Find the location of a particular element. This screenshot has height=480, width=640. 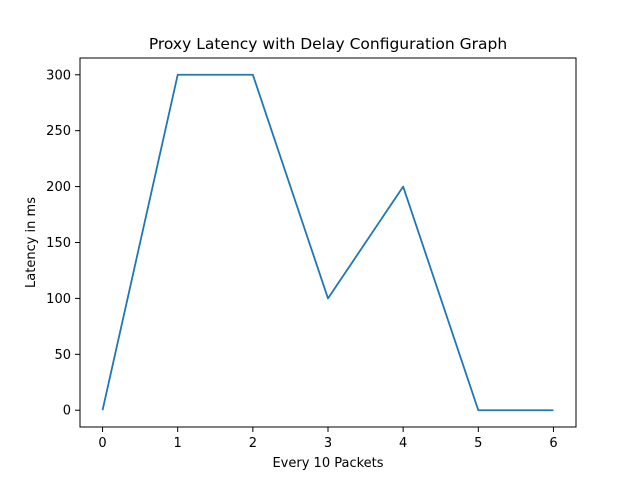

x-tick-label: 4 is located at coordinates (403, 443).